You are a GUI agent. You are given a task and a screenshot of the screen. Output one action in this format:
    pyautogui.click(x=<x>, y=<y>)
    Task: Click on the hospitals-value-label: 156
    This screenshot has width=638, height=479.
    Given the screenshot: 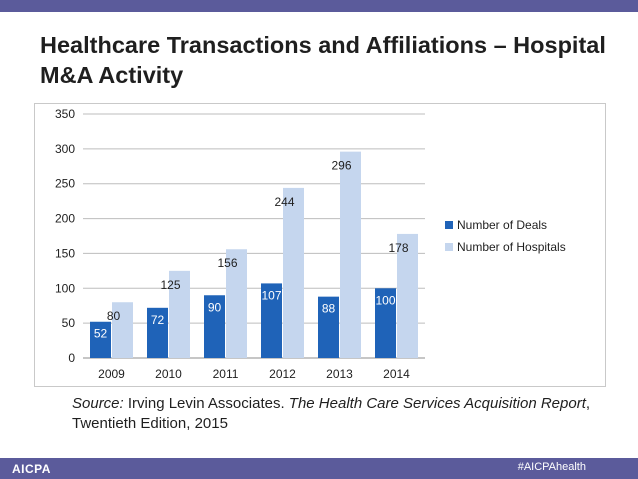 What is the action you would take?
    pyautogui.click(x=227, y=263)
    